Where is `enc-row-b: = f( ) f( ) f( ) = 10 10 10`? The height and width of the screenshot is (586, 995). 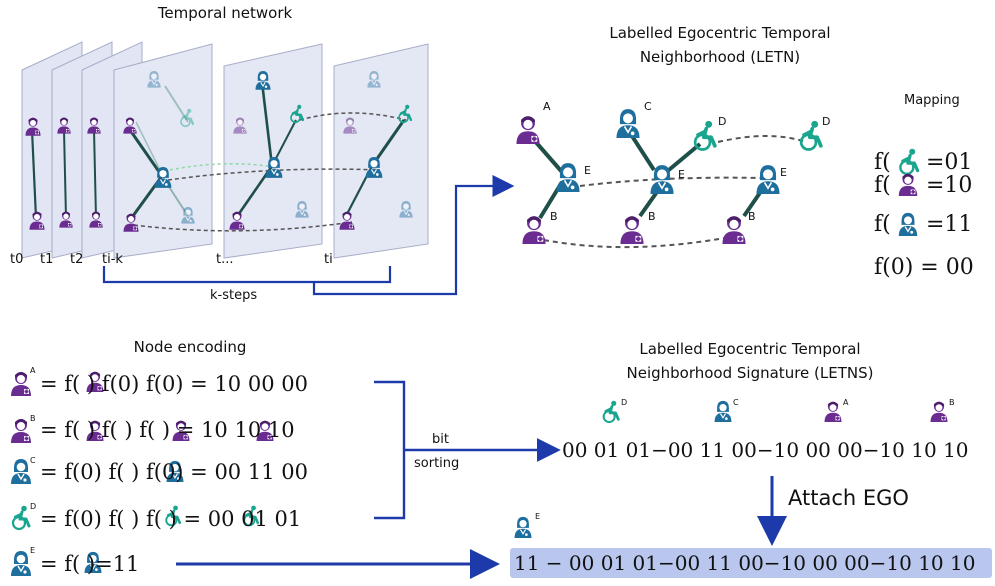 enc-row-b: = f( ) f( ) f( ) = 10 10 10 is located at coordinates (167, 430).